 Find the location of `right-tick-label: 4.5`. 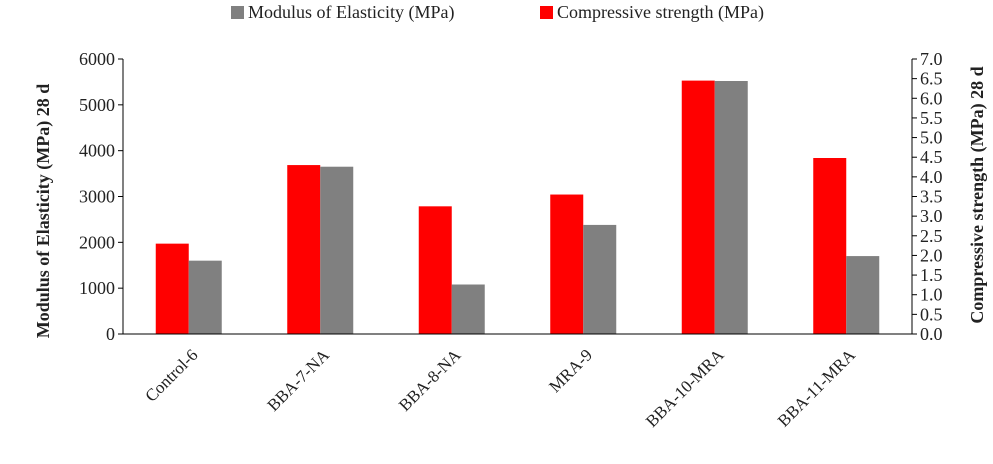

right-tick-label: 4.5 is located at coordinates (931, 157).